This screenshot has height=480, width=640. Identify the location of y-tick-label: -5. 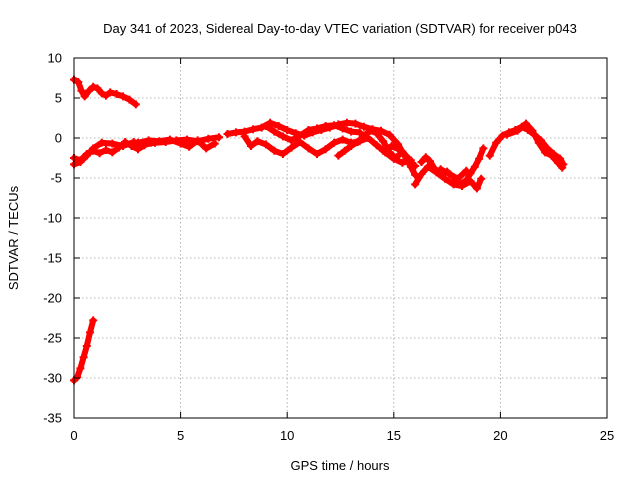
(56, 178).